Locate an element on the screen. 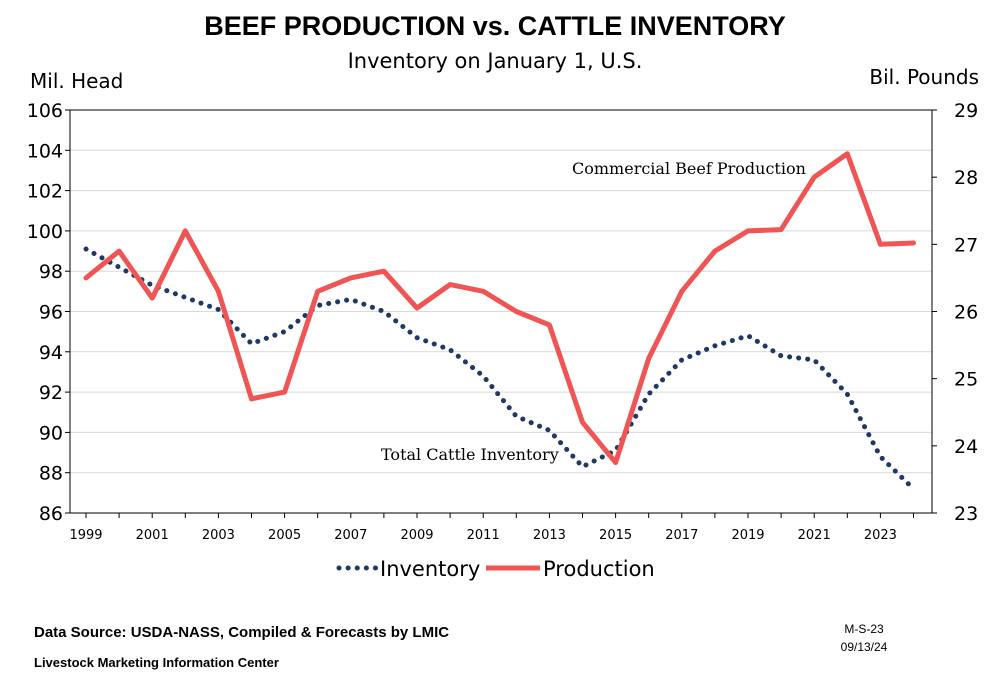  right-axis-unit: Bil. Pounds is located at coordinates (924, 77).